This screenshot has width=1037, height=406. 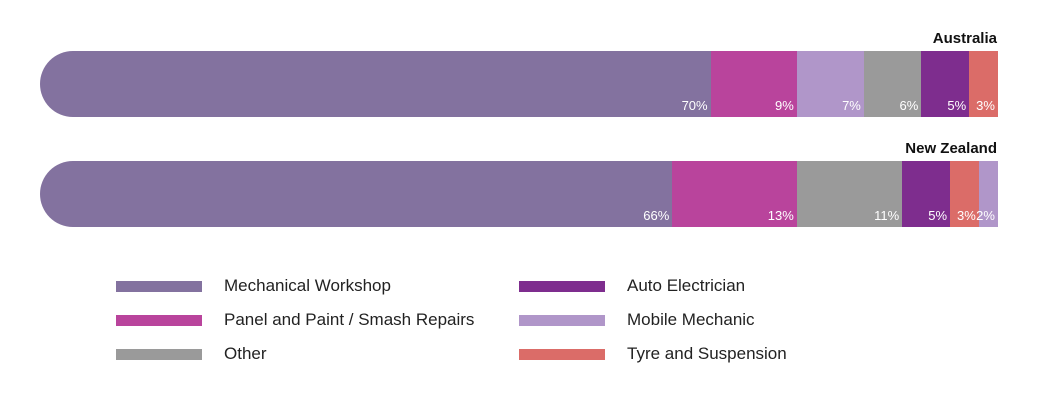 What do you see at coordinates (707, 353) in the screenshot?
I see `legend-label: Tyre and Suspension` at bounding box center [707, 353].